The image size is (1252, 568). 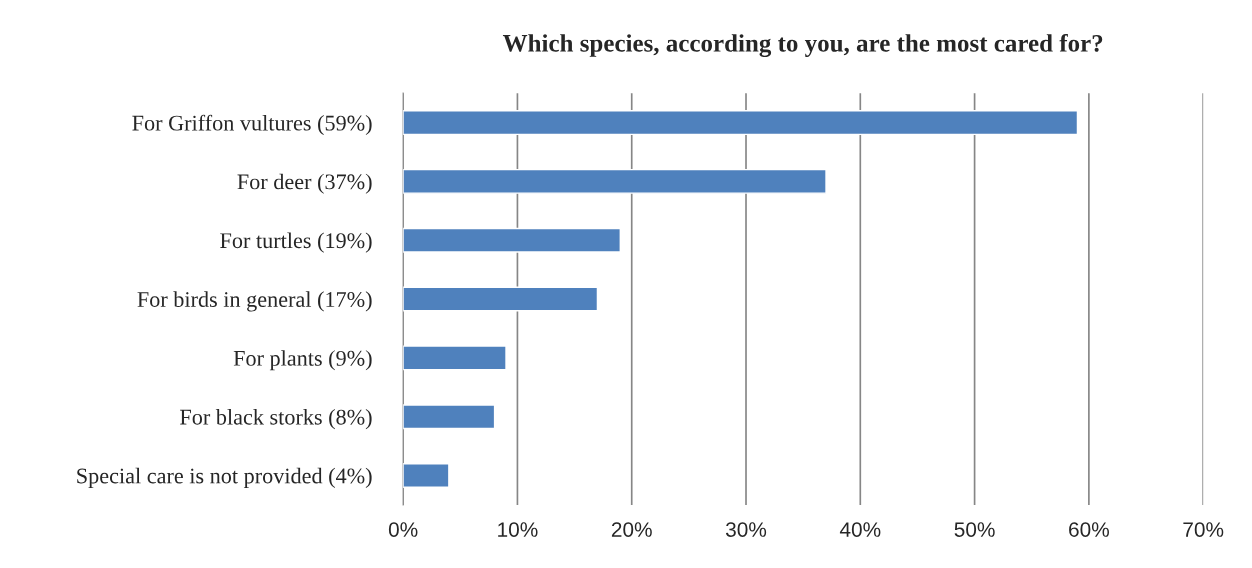 I want to click on y-tick-label: For black storks (8%), so click(x=276, y=419).